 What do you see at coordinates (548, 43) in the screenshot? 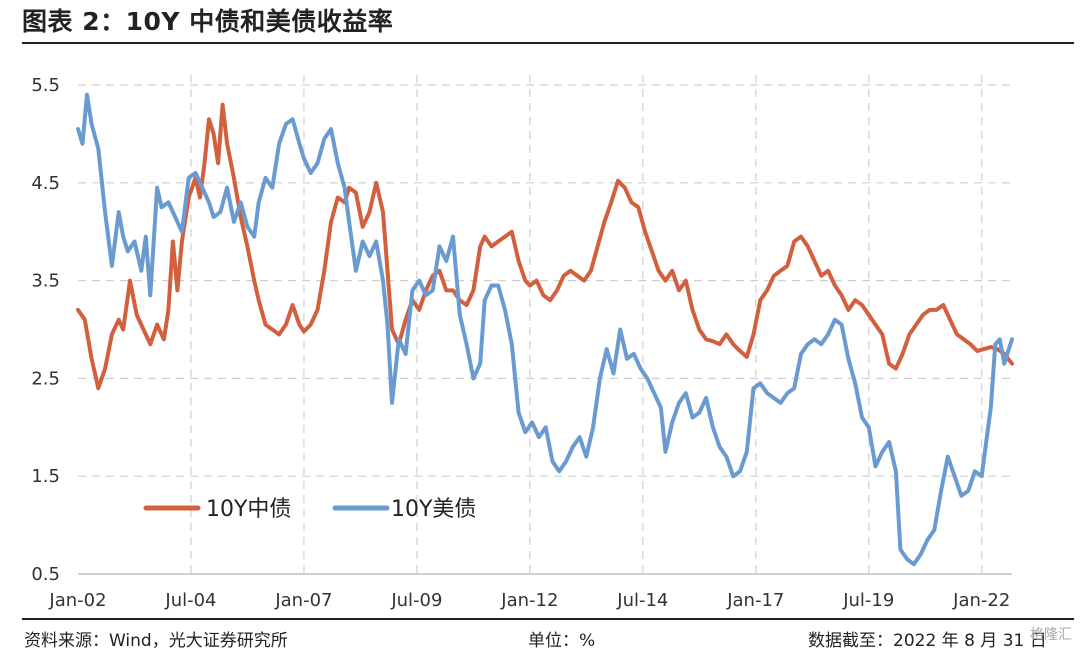
I see `title-underline` at bounding box center [548, 43].